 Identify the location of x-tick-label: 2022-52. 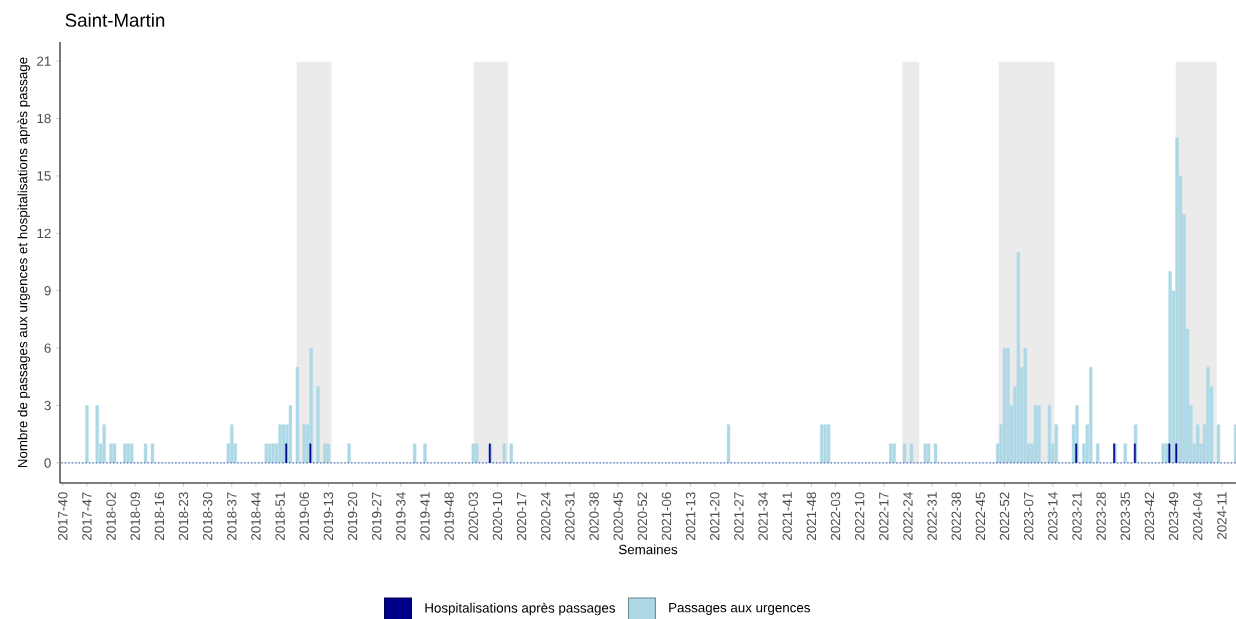
(1004, 516).